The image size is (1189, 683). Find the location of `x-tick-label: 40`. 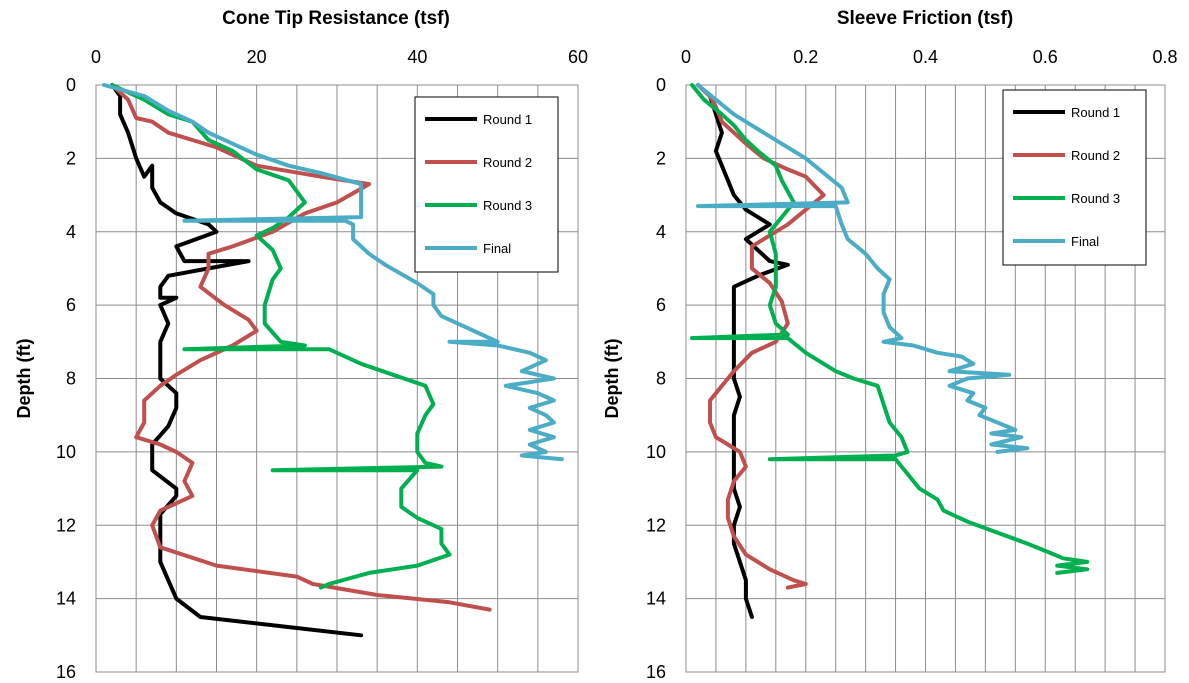

x-tick-label: 40 is located at coordinates (417, 57).